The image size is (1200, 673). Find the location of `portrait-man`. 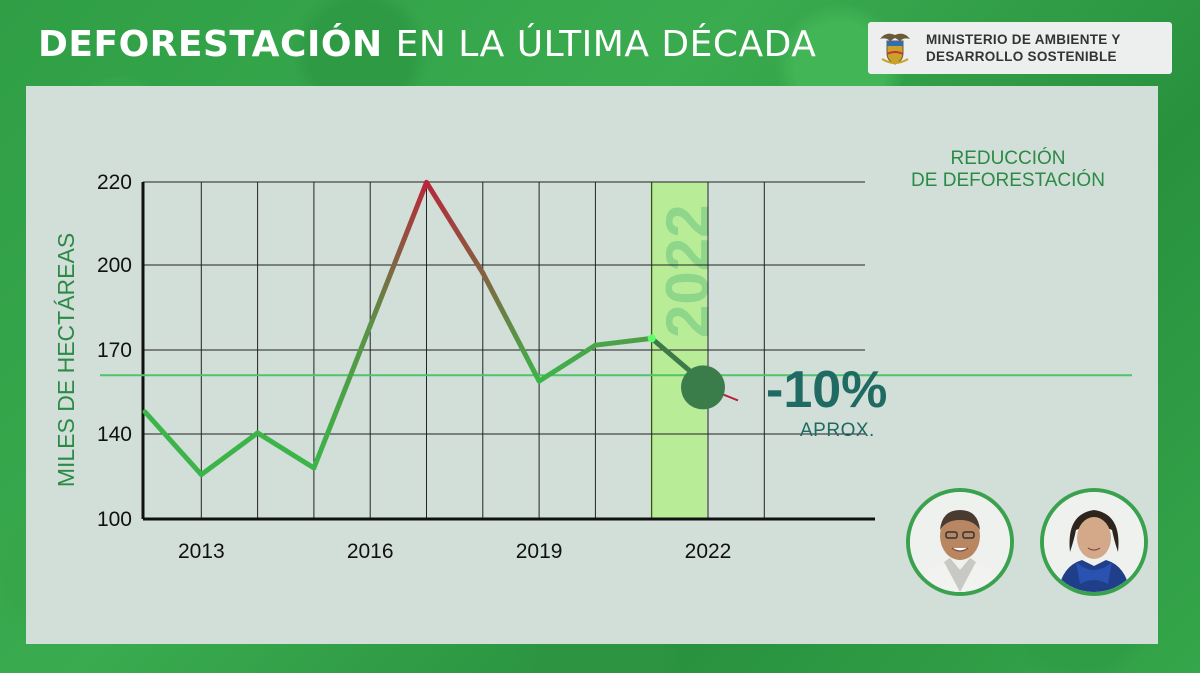

portrait-man is located at coordinates (960, 542).